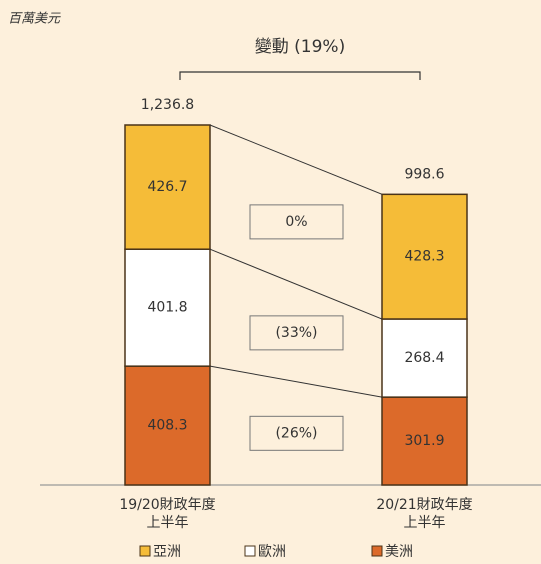  I want to click on unit-label: 百萬美元, so click(34, 19).